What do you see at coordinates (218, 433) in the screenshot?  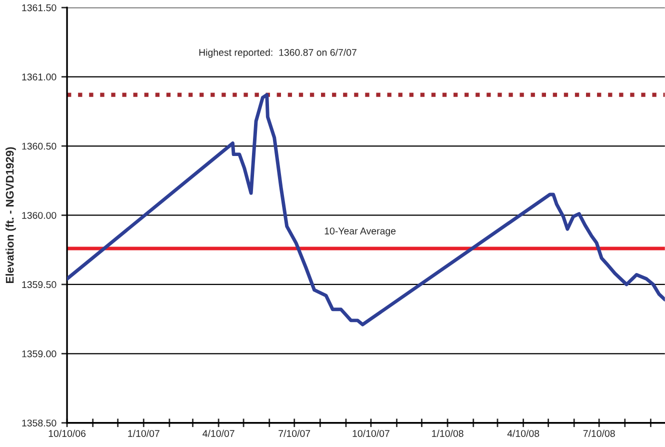 I see `x-tick-label: 4/10/07` at bounding box center [218, 433].